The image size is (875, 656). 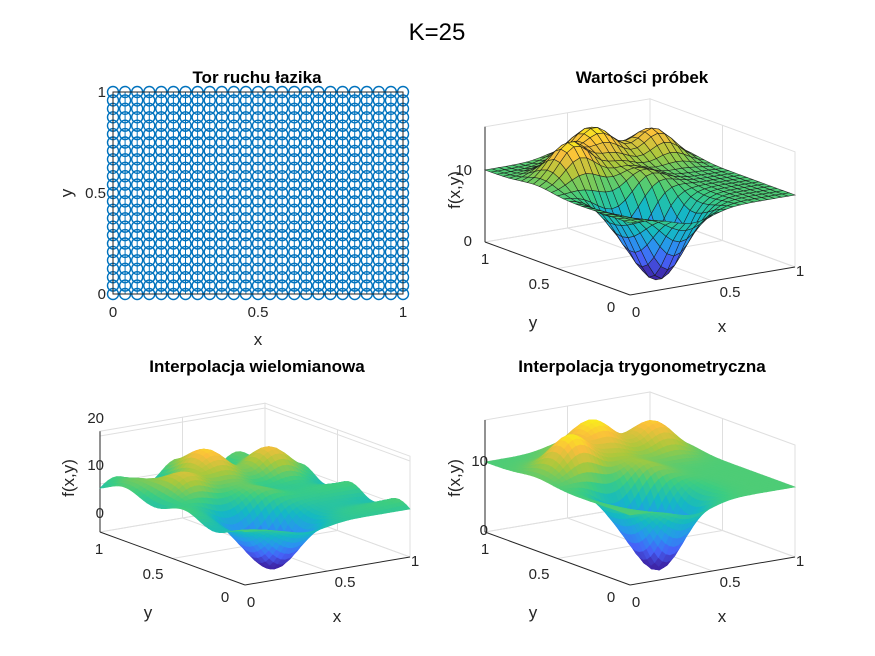 I want to click on y-tick-1: 1, so click(x=99, y=549).